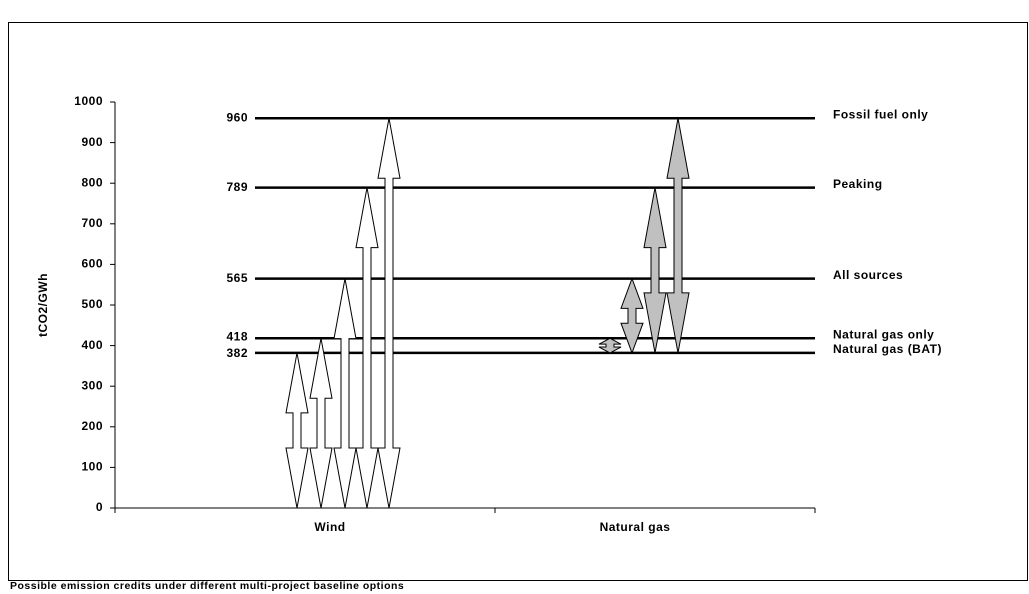 The image size is (1029, 594). I want to click on category-label: Natural gas, so click(635, 527).